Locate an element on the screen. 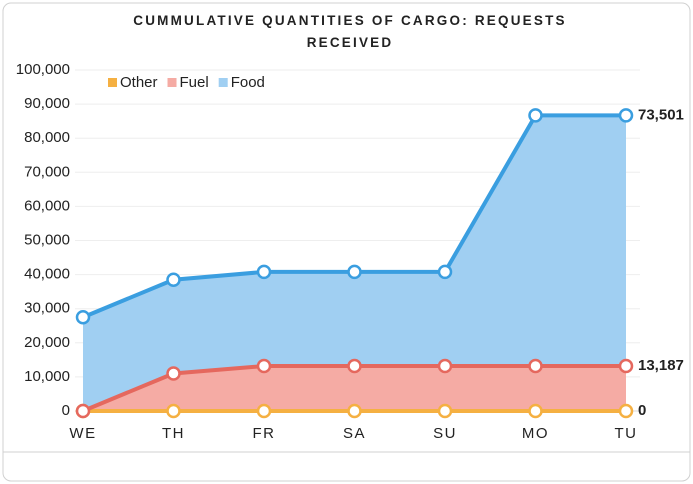 This screenshot has width=693, height=484. x-tick-label: FR is located at coordinates (264, 433).